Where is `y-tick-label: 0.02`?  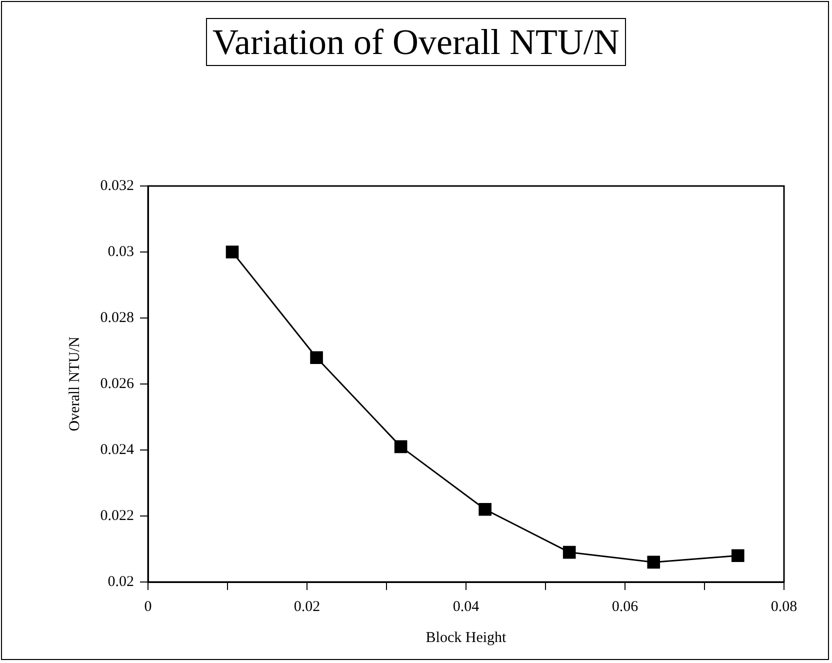
y-tick-label: 0.02 is located at coordinates (121, 582).